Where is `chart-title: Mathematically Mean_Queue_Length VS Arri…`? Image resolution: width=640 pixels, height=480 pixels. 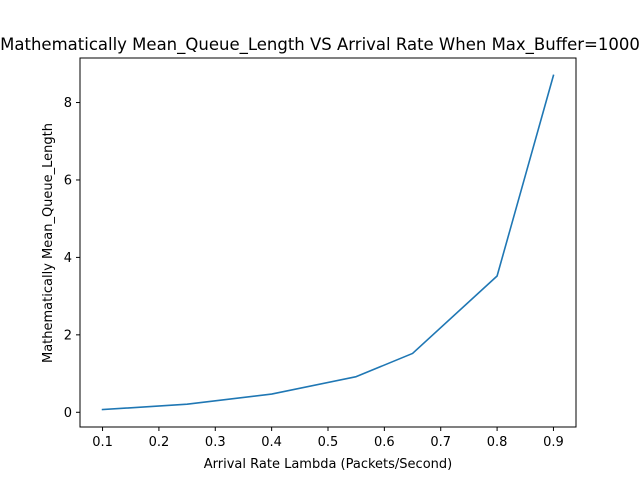
chart-title: Mathematically Mean_Queue_Length VS Arri… is located at coordinates (320, 45).